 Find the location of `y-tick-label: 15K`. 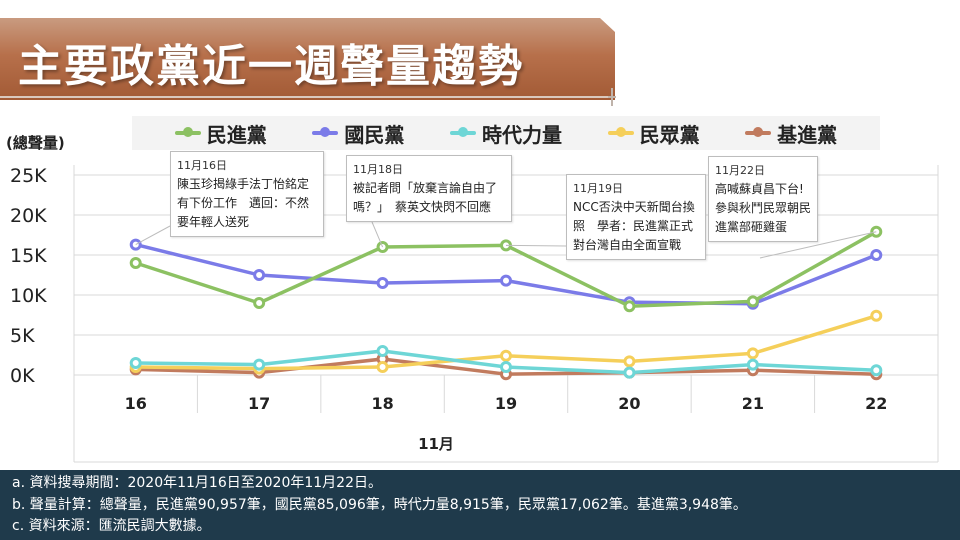

y-tick-label: 15K is located at coordinates (28, 256).